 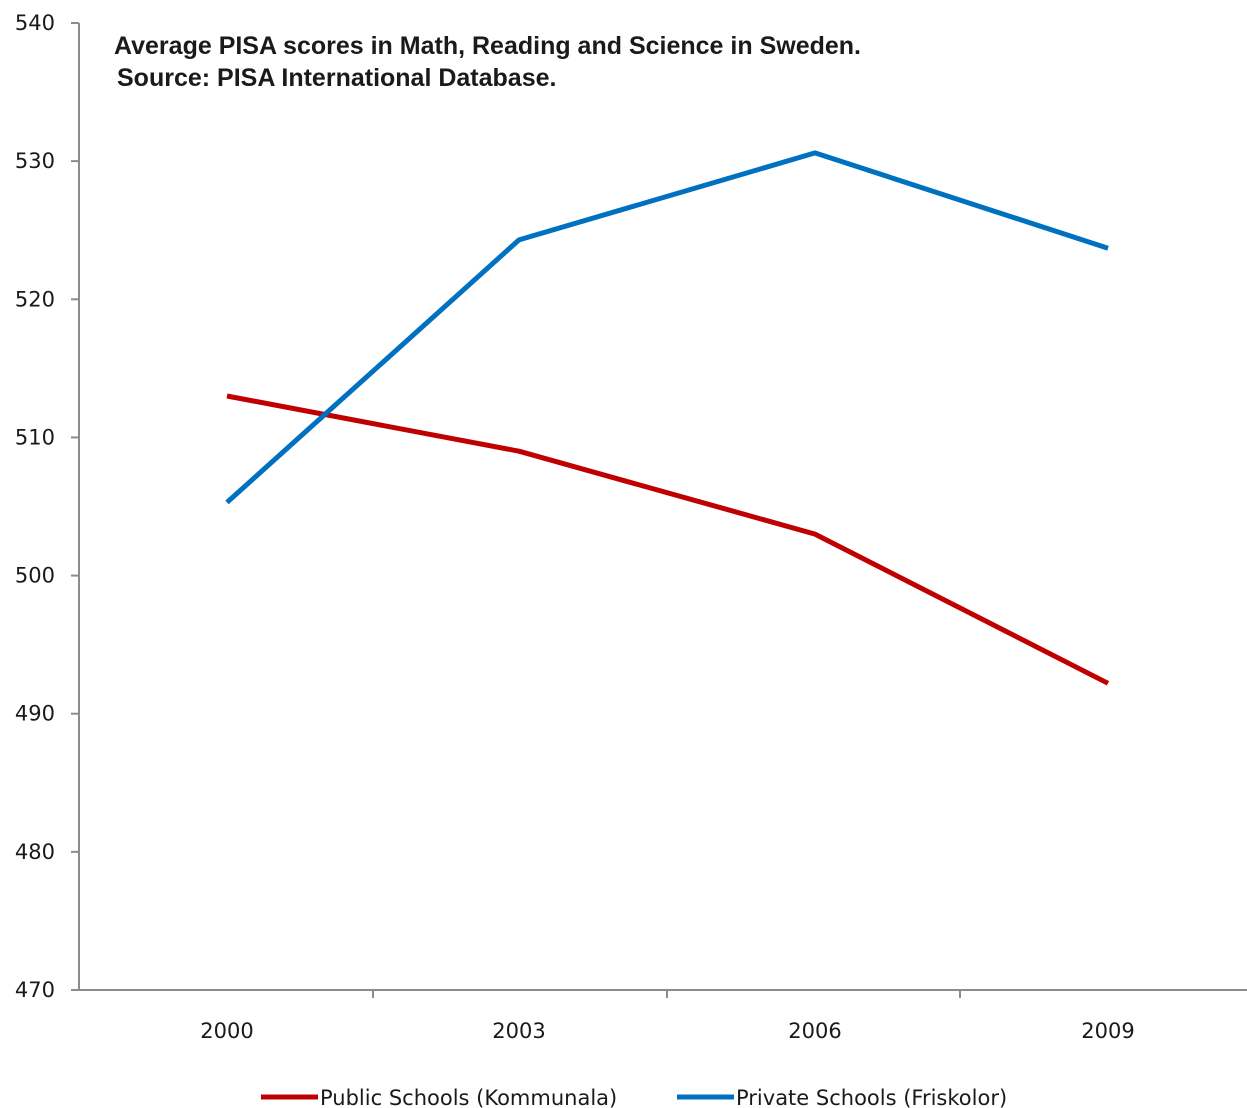 What do you see at coordinates (667, 1016) in the screenshot?
I see `x-axis-ticks: 2000 2003 2006 2009` at bounding box center [667, 1016].